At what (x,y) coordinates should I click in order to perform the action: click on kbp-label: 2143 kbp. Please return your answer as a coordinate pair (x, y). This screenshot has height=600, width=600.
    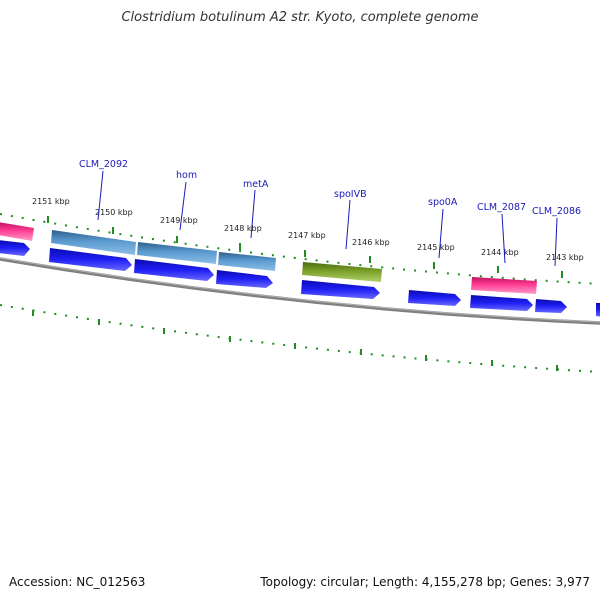
    Looking at the image, I should click on (565, 257).